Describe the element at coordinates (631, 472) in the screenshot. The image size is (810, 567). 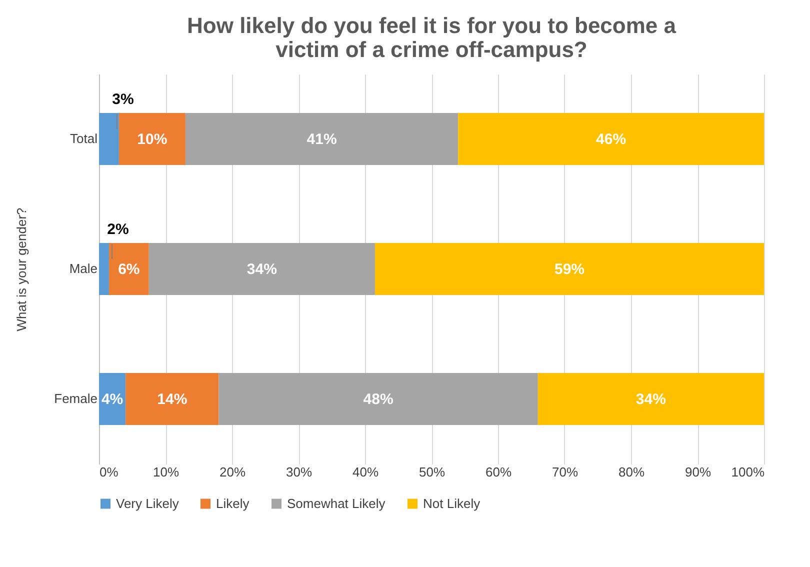
I see `x-tick-label: 80%` at that location.